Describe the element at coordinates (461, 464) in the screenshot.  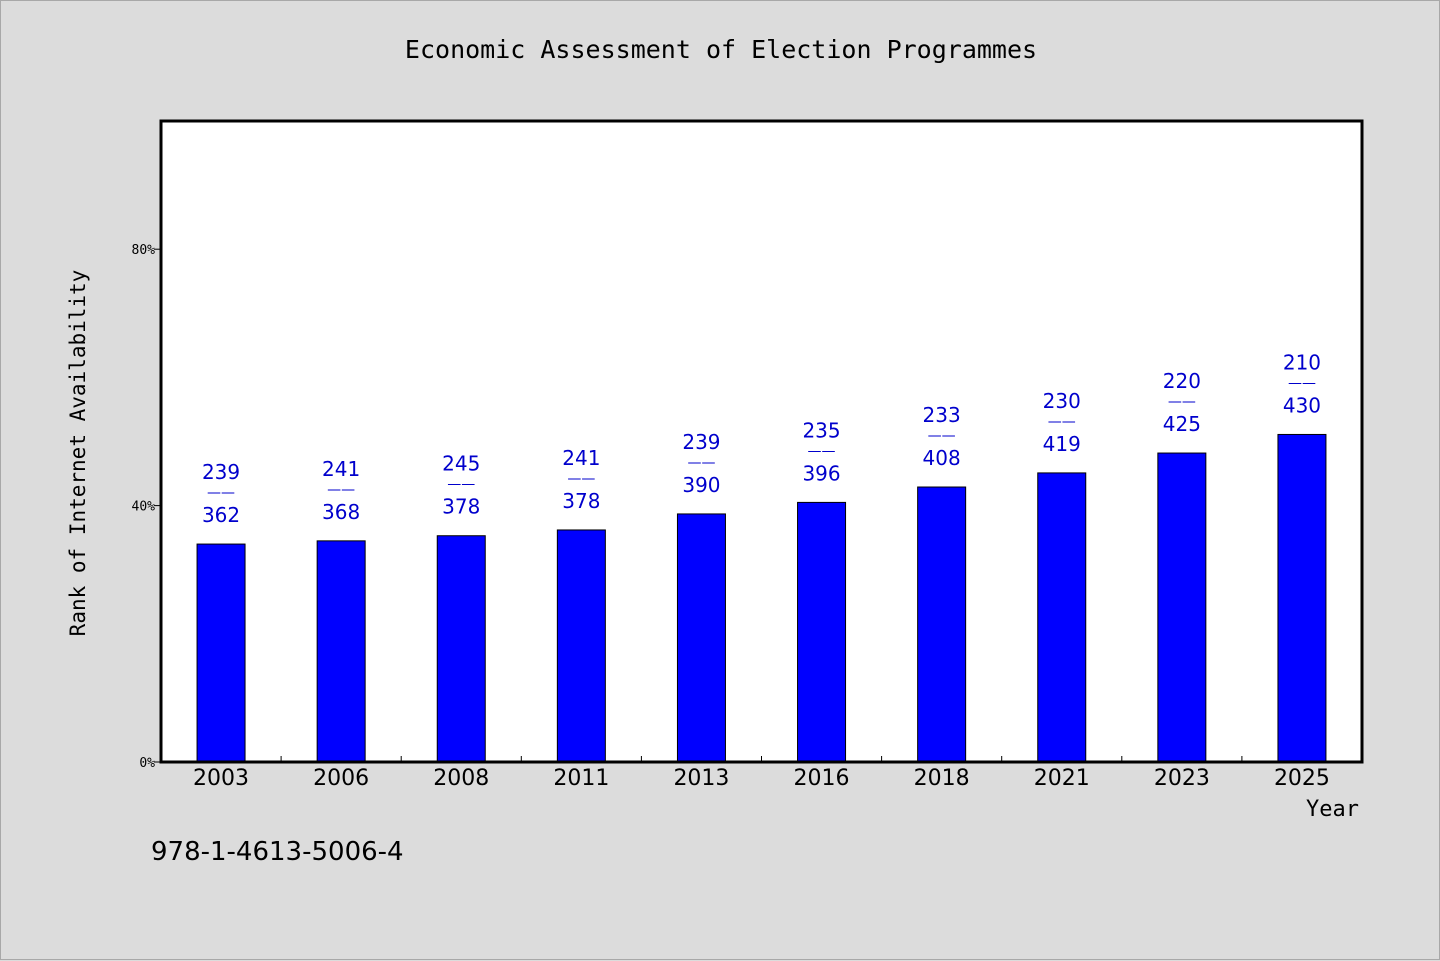
I see `data-label-top: 245` at that location.